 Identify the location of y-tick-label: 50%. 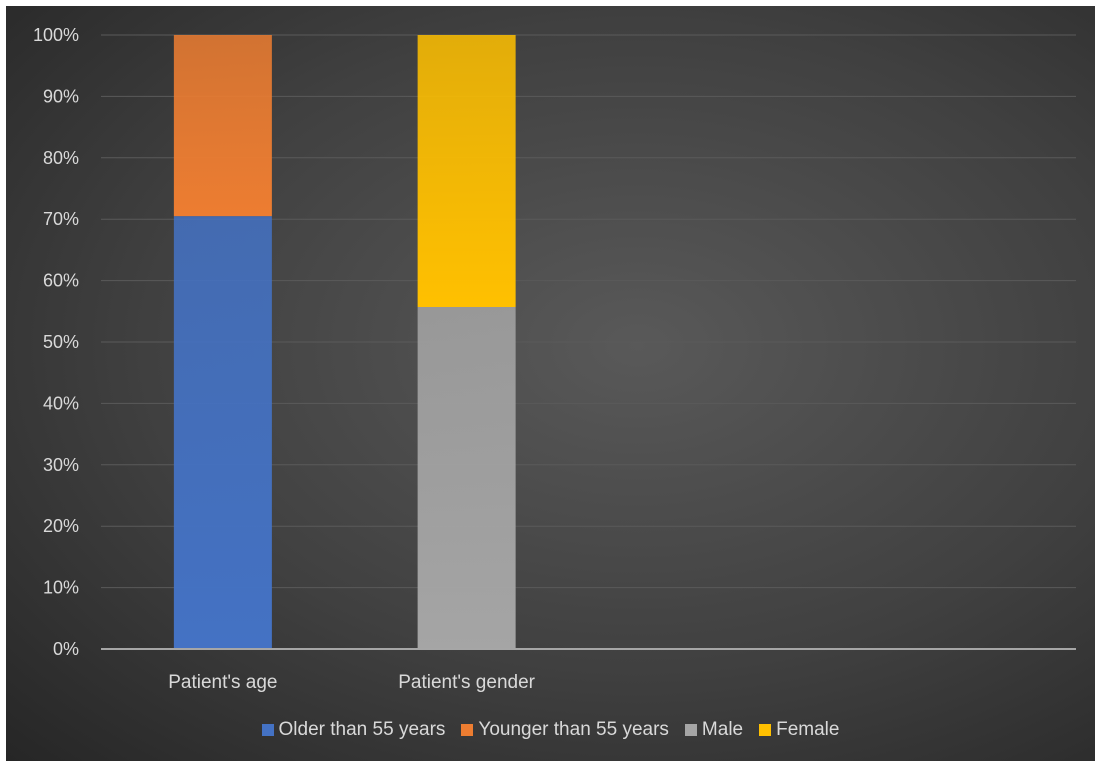
(61, 342).